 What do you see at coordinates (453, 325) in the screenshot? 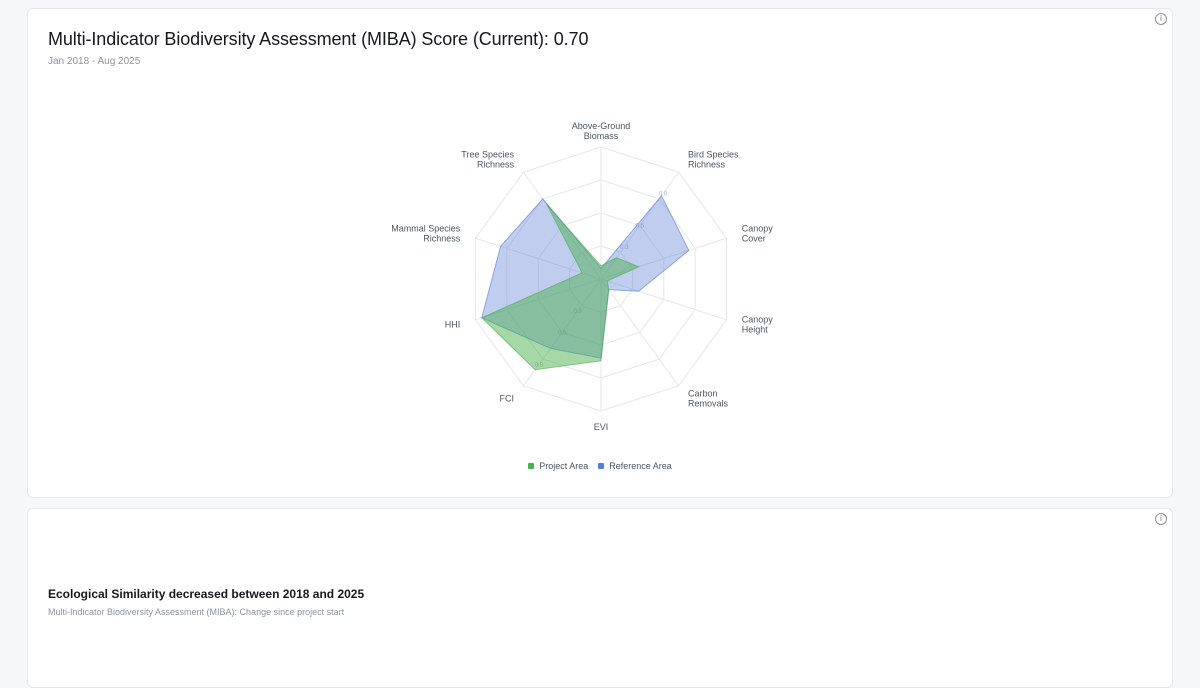
I see `axis-label: HHI` at bounding box center [453, 325].